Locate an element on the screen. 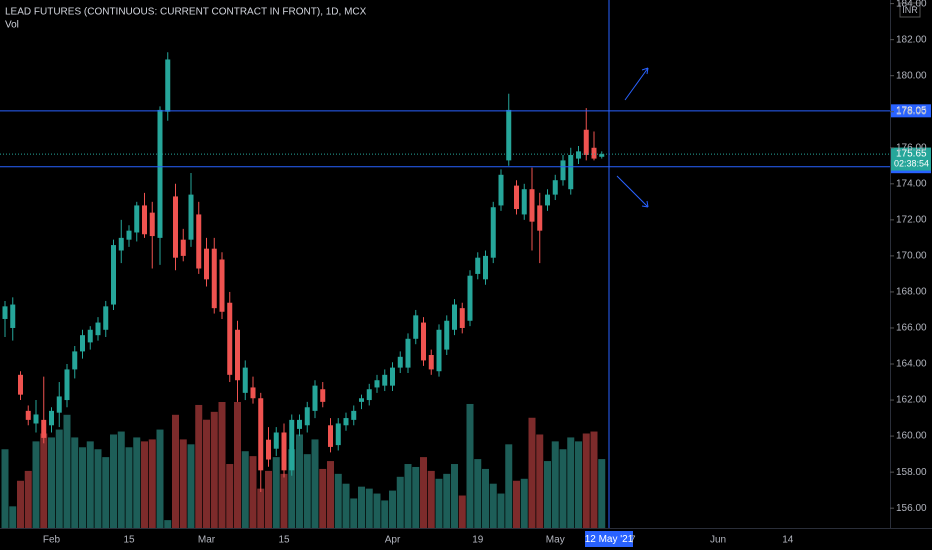  y-tick-label: 168.00 is located at coordinates (911, 292).